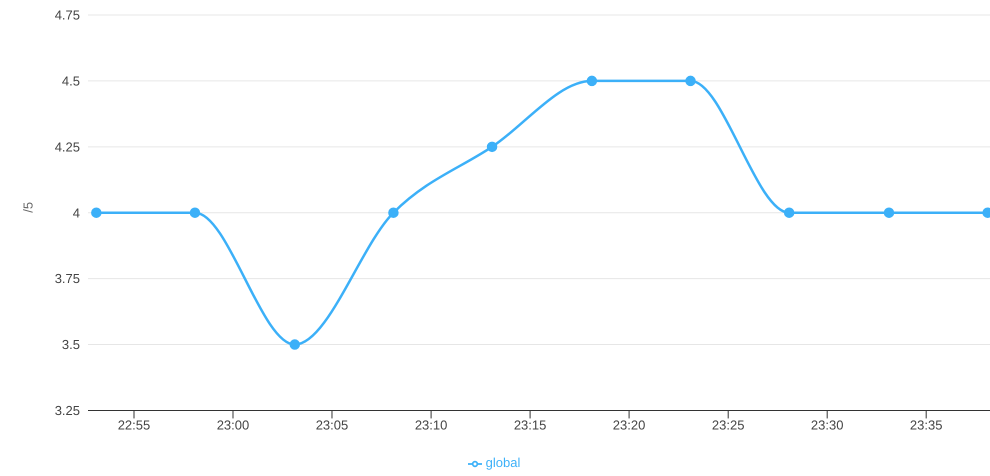 The height and width of the screenshot is (476, 990). What do you see at coordinates (503, 462) in the screenshot?
I see `legend-label: global` at bounding box center [503, 462].